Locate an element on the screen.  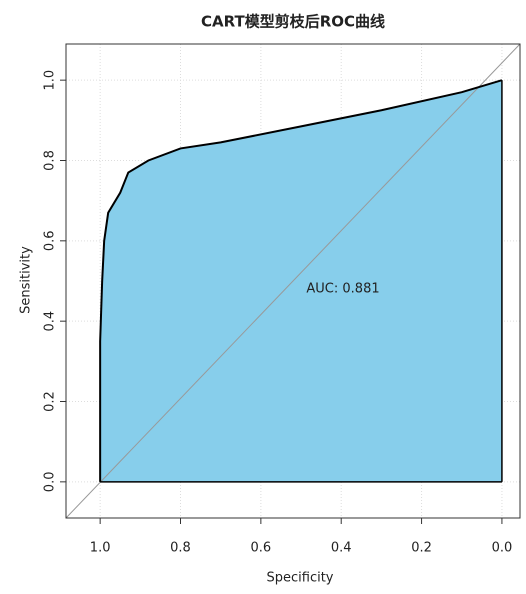
chart-title: CART模型剪枝后ROC曲线 is located at coordinates (293, 22).